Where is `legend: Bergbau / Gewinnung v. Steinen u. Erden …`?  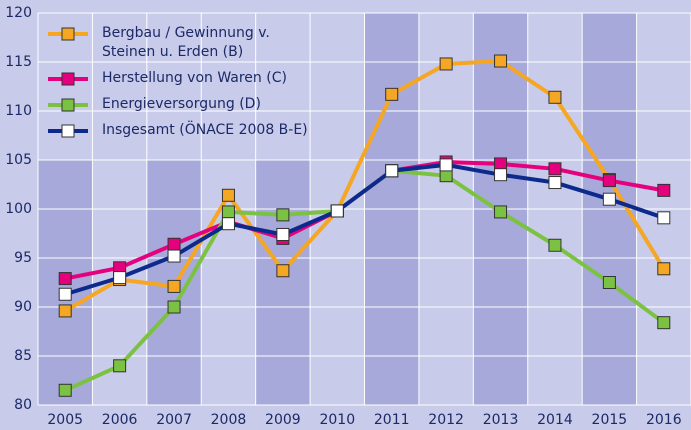 legend: Bergbau / Gewinnung v. Steinen u. Erden … is located at coordinates (181, 85).